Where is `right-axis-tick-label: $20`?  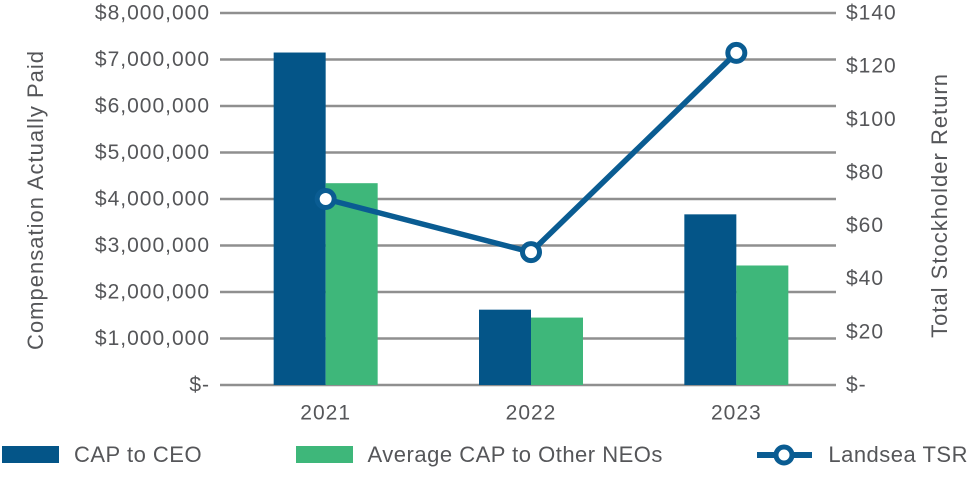 right-axis-tick-label: $20 is located at coordinates (865, 331).